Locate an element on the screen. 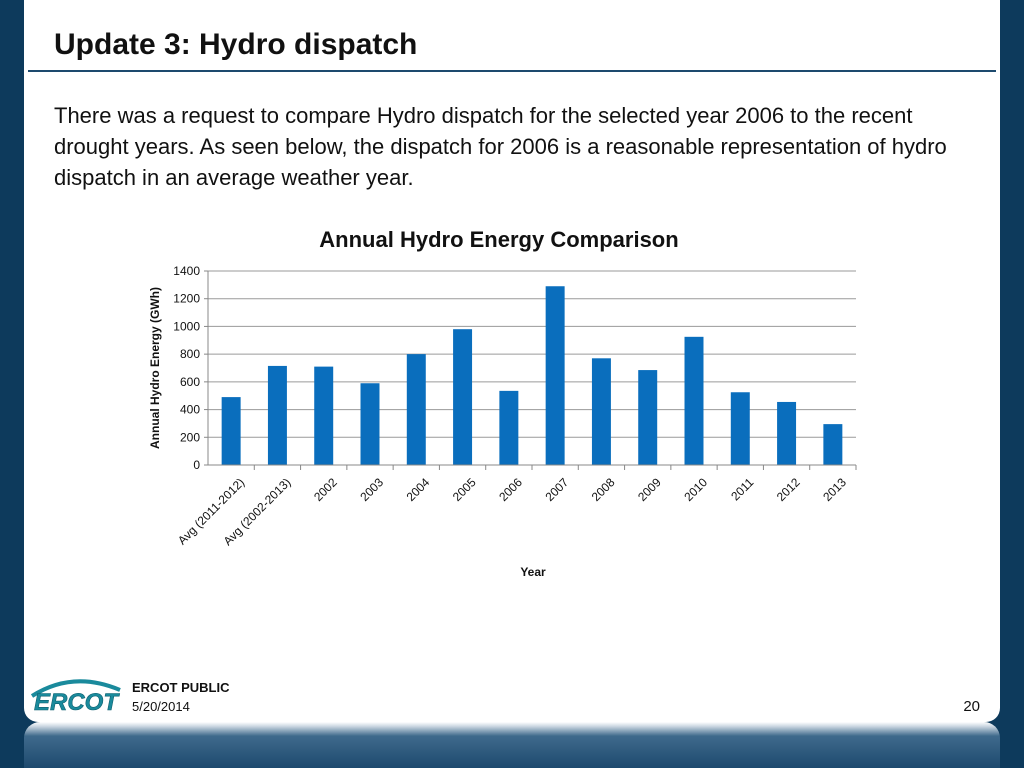  ercot-logo: ERCOT is located at coordinates (75, 697).